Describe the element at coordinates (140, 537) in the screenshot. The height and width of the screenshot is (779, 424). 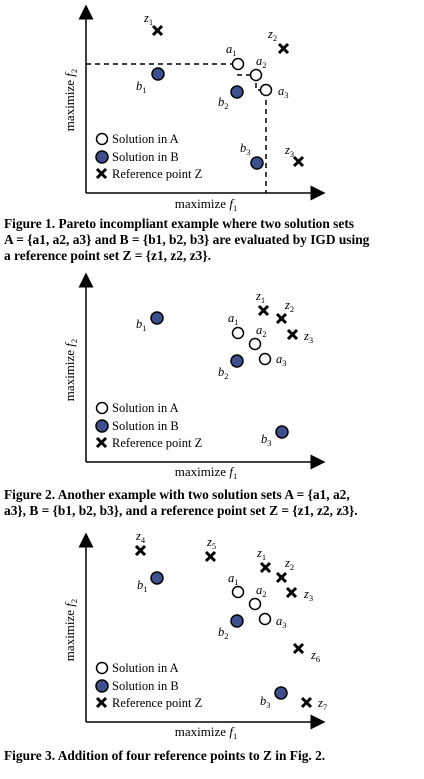
I see `z4-label: z4` at that location.